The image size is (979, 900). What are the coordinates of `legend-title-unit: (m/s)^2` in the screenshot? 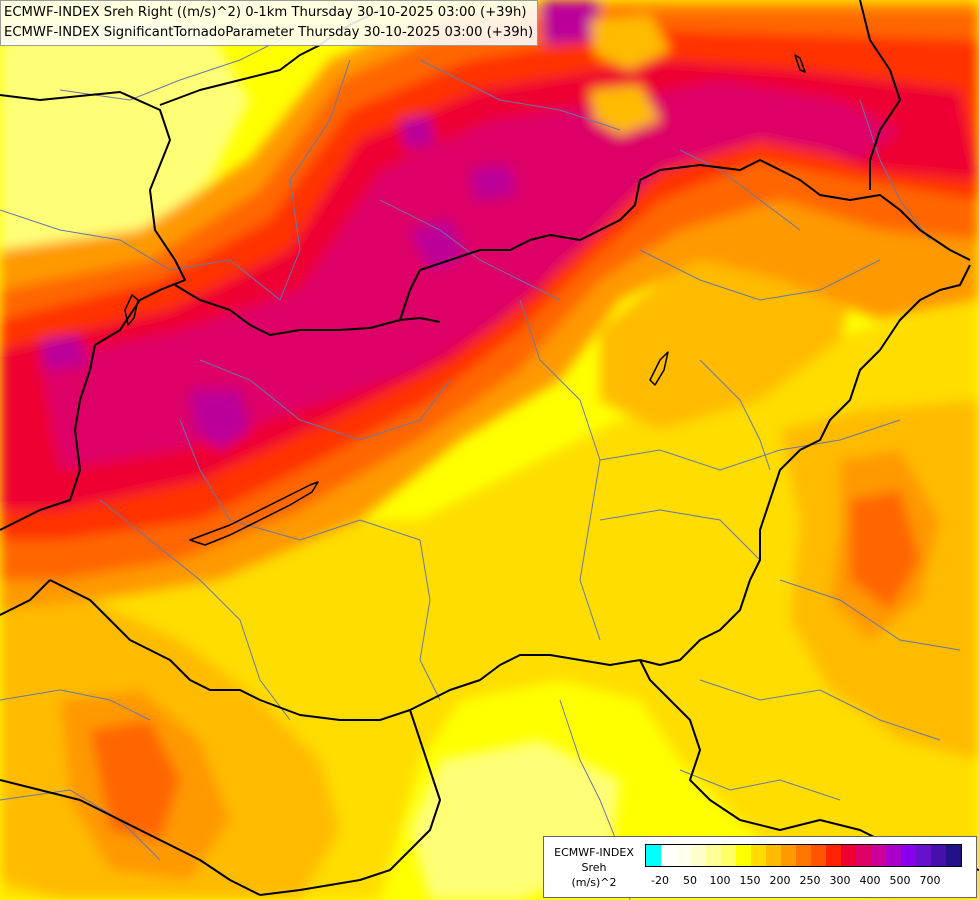 It's located at (594, 882).